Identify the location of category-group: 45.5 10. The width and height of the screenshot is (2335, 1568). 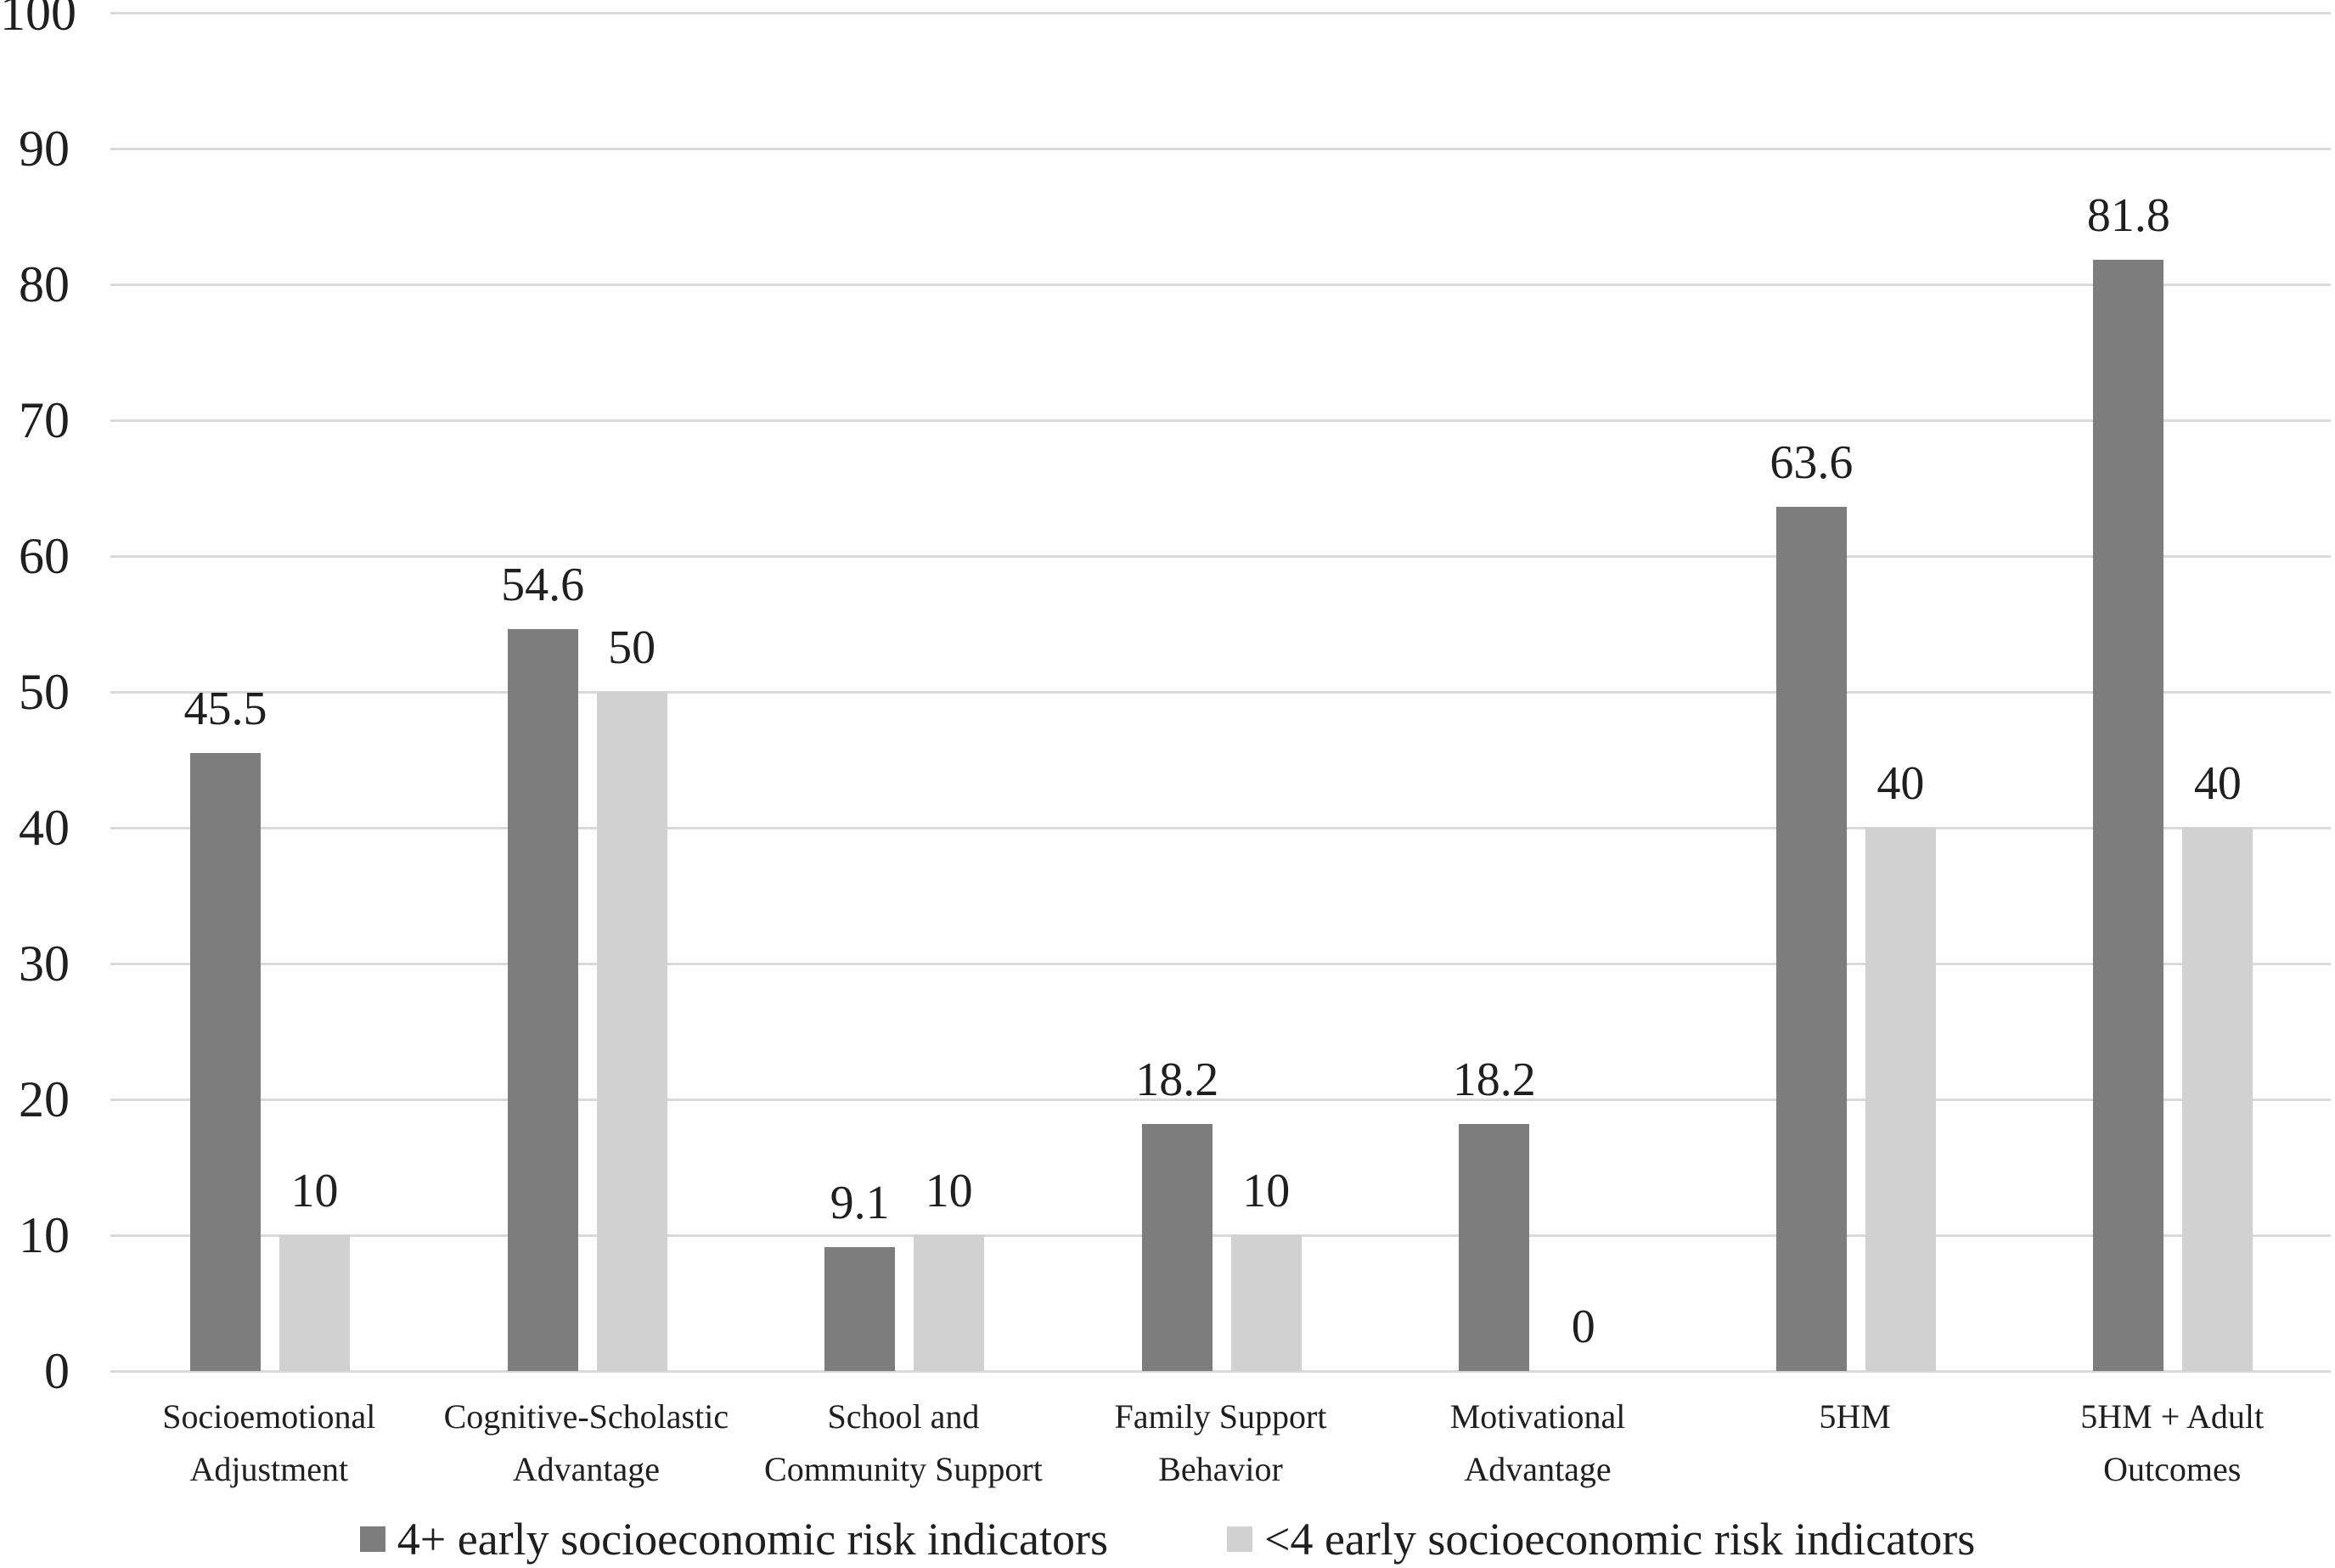
(269, 692).